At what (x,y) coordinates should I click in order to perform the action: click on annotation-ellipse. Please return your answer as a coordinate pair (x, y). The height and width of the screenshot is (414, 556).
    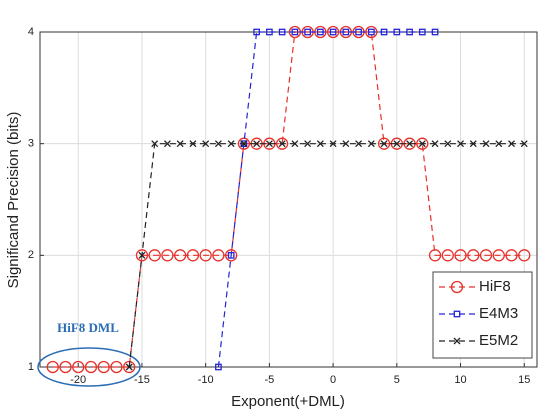
    Looking at the image, I should click on (89, 367).